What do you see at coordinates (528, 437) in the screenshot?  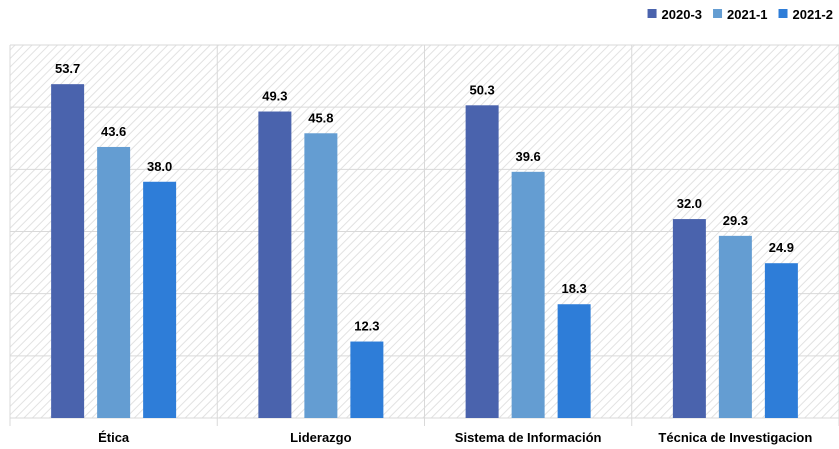 I see `x-tick-label: Sistema de Información` at bounding box center [528, 437].